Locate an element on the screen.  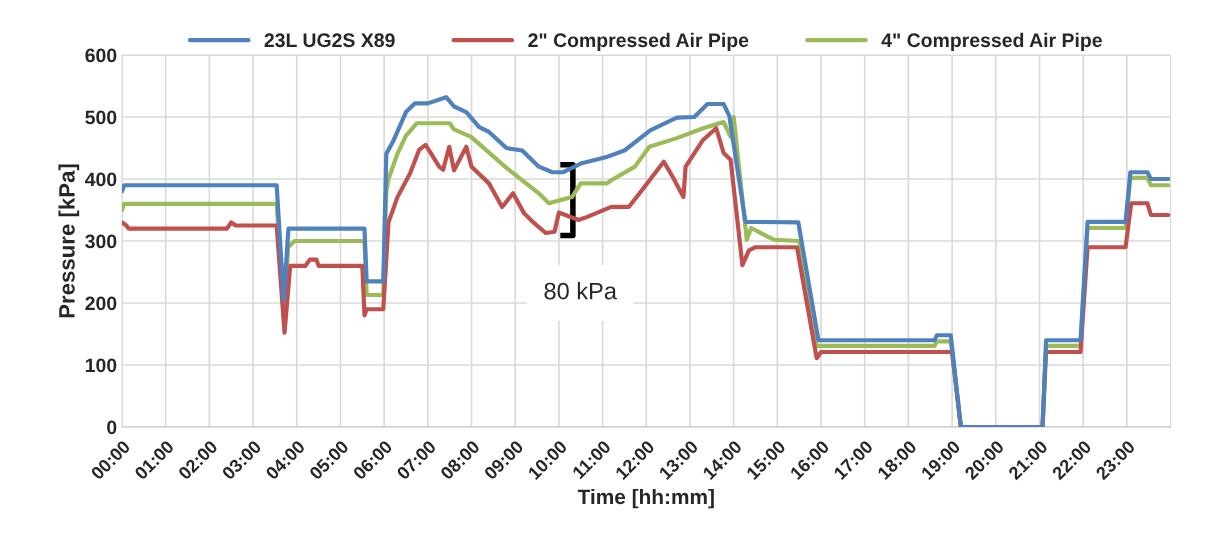
annotation: 80 kPa is located at coordinates (580, 291).